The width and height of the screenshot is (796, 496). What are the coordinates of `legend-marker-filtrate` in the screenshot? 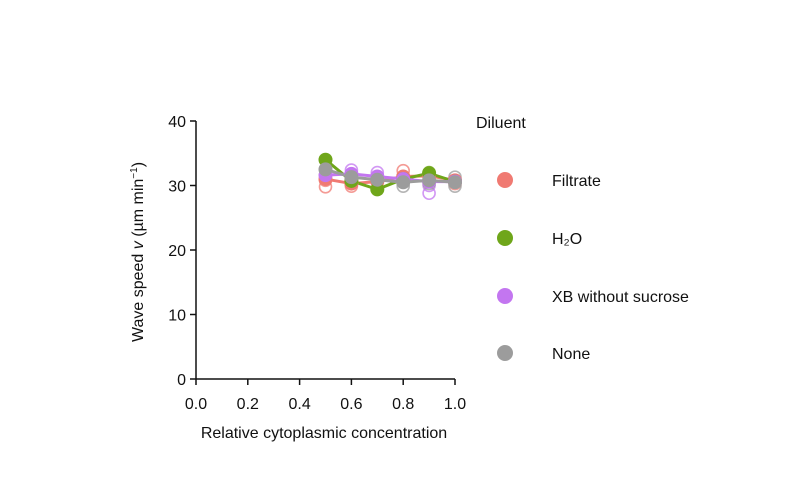 It's located at (505, 180).